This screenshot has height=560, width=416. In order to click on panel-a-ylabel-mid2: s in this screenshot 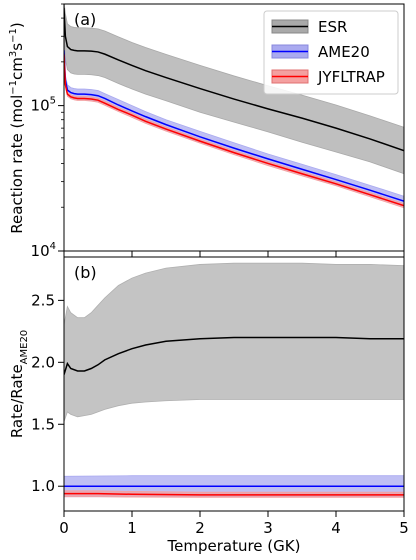, I will do `click(17, 47)`.